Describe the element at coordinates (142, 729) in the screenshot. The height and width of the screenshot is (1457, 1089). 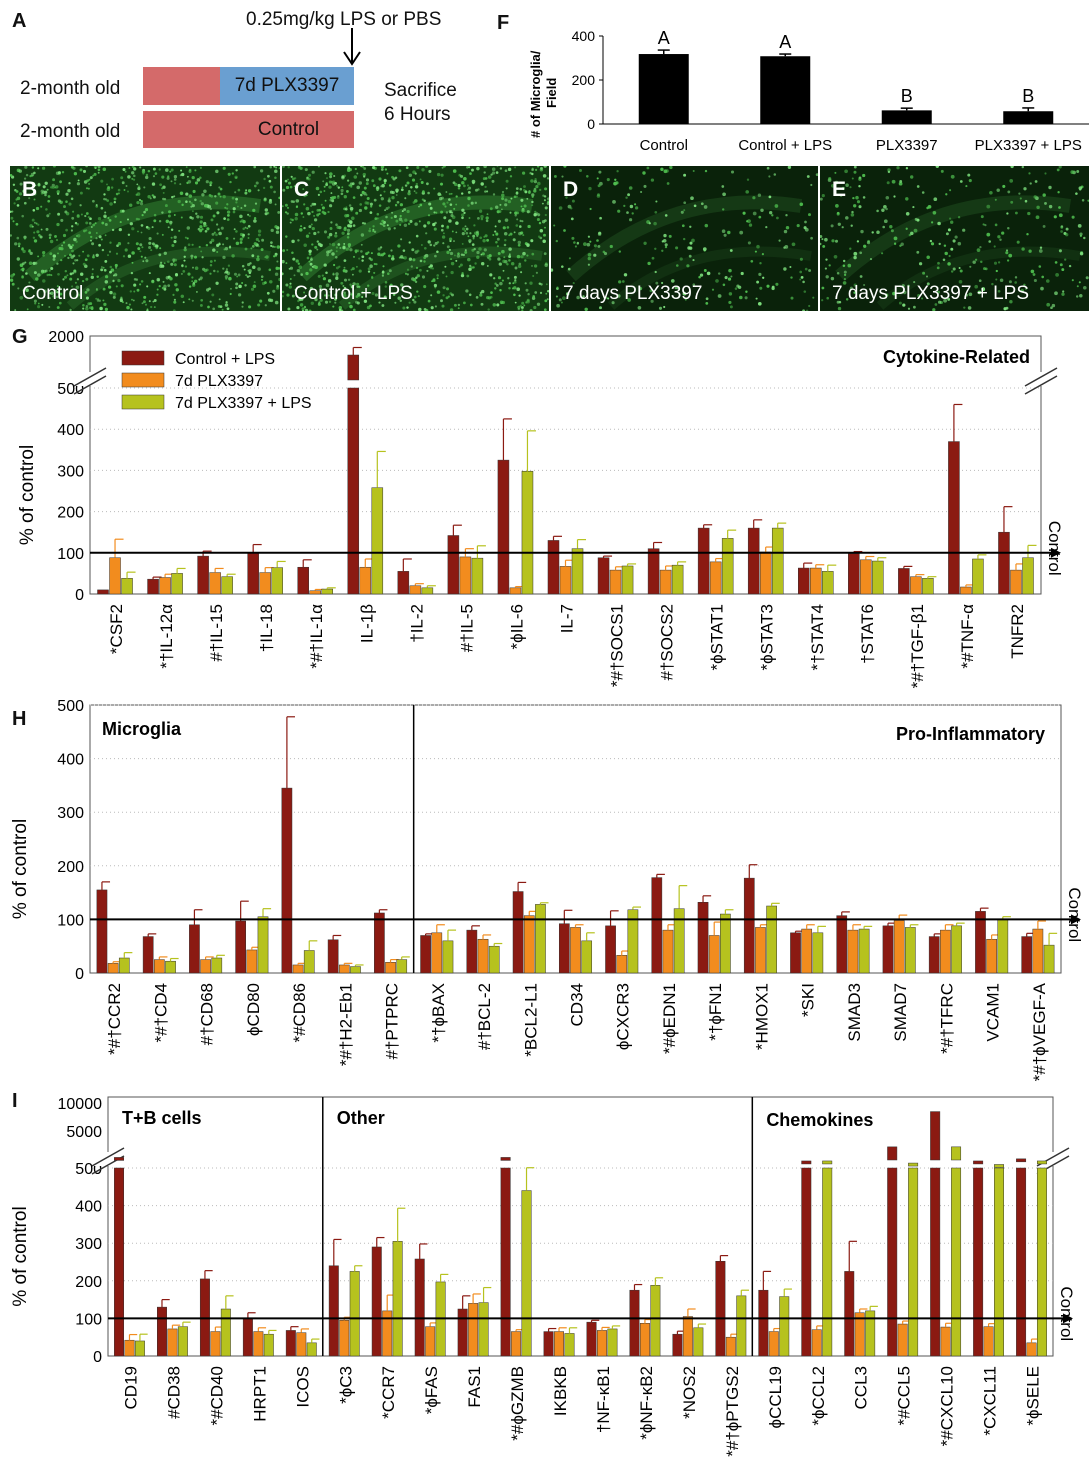
I see `section-title: Microglia` at that location.